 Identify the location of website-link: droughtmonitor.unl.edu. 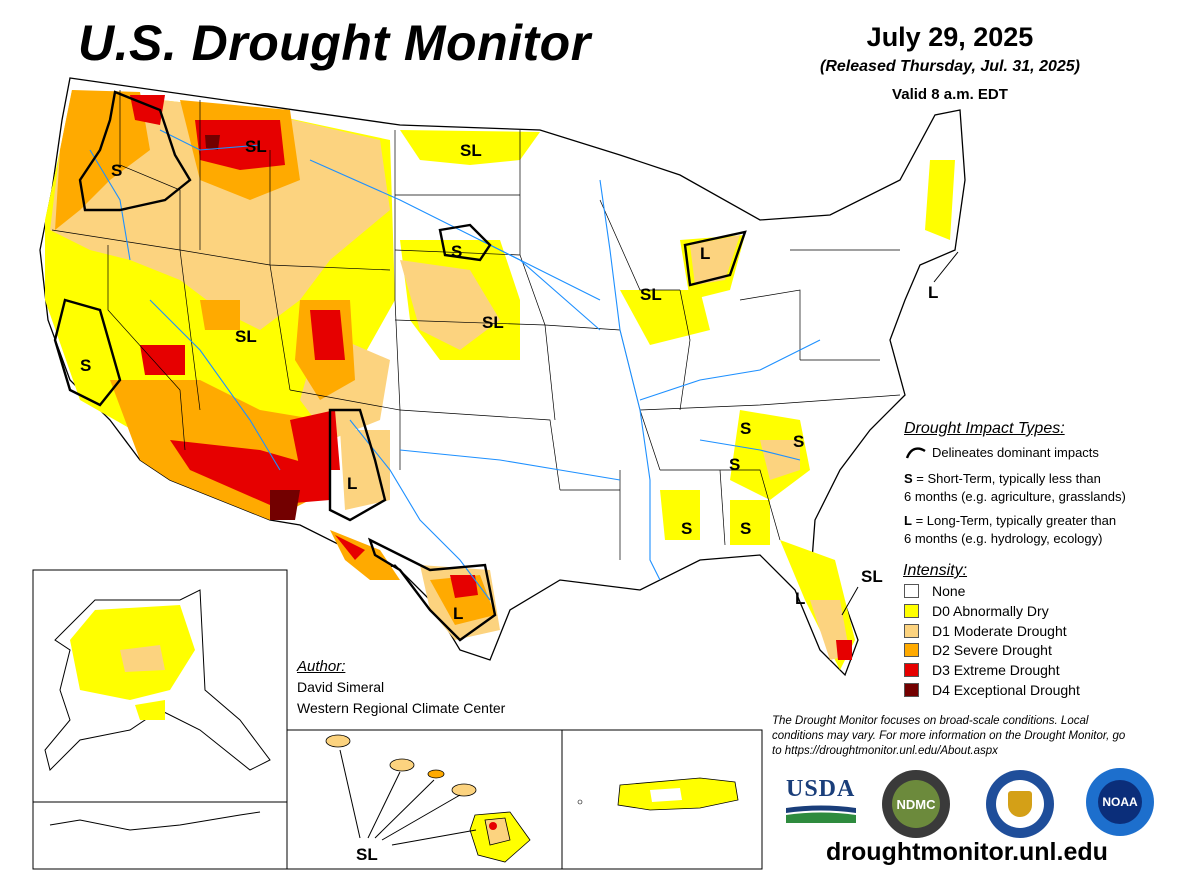
(967, 852).